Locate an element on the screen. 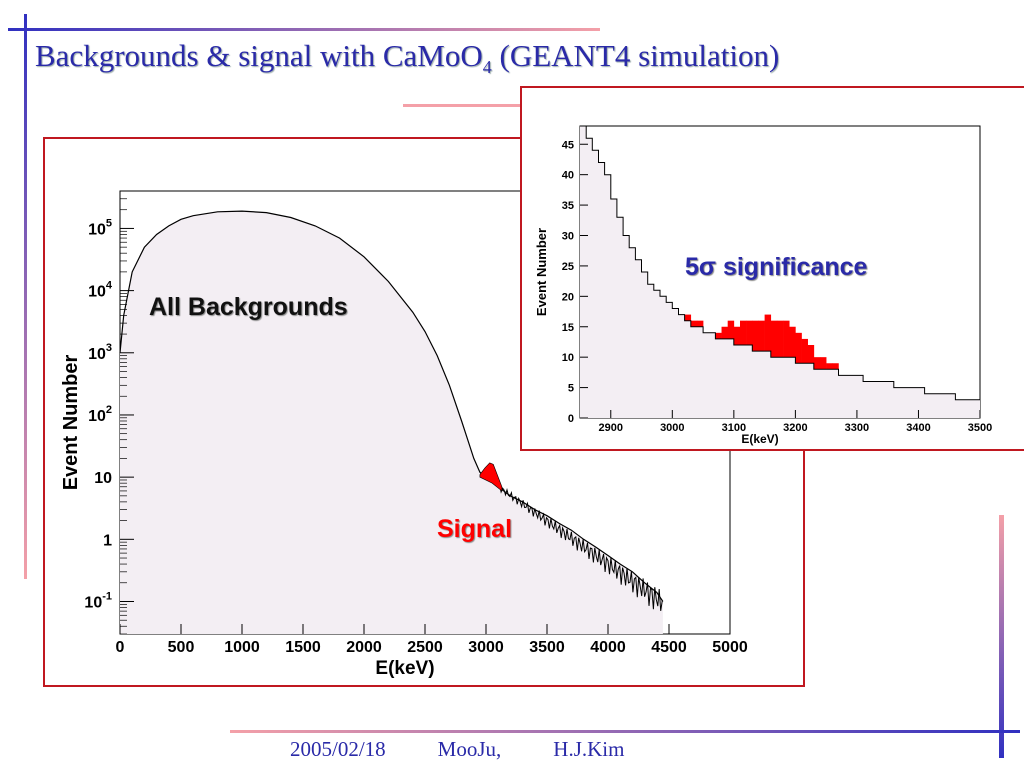 The width and height of the screenshot is (1024, 768). title-subscript: 4 is located at coordinates (487, 67).